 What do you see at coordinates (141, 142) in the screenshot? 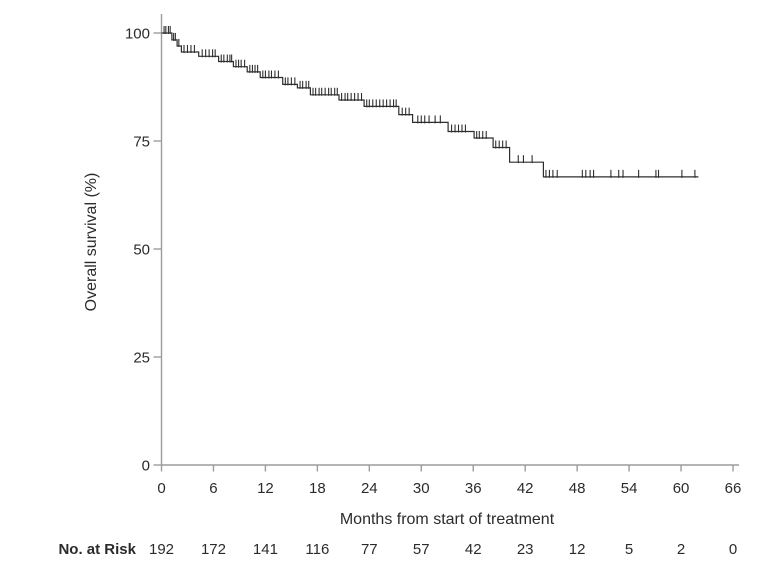
I see `y-tick-label: 75` at bounding box center [141, 142].